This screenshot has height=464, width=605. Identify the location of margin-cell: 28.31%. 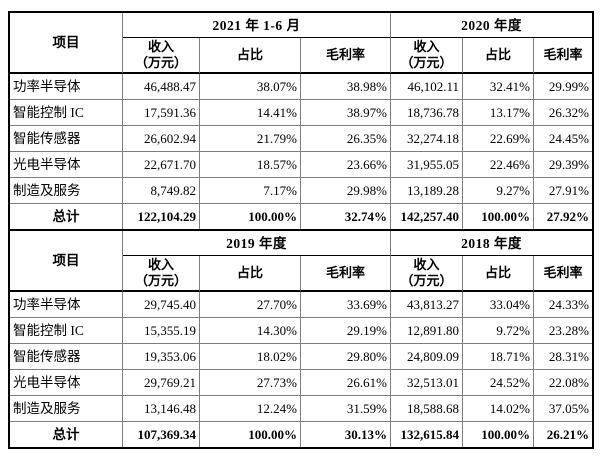
(563, 357).